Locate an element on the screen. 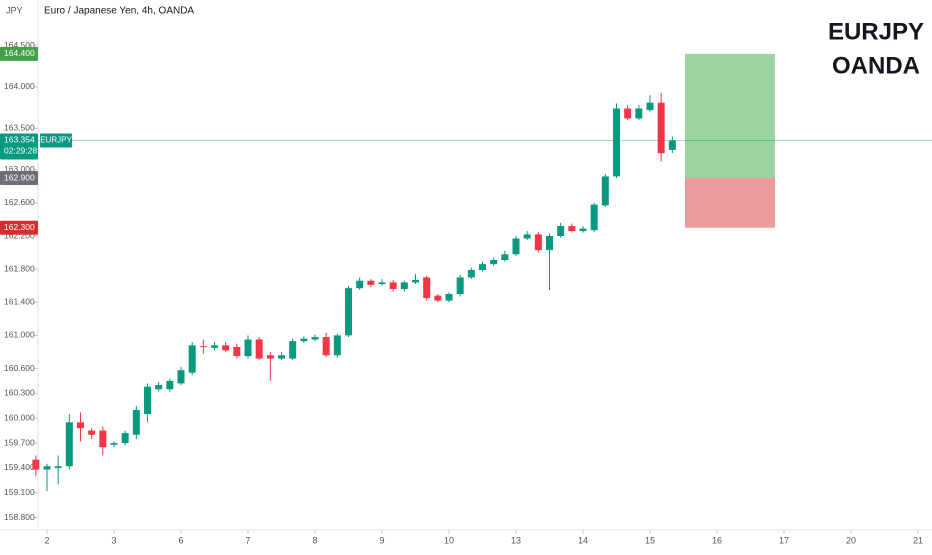 This screenshot has width=932, height=555. loss-zone is located at coordinates (730, 203).